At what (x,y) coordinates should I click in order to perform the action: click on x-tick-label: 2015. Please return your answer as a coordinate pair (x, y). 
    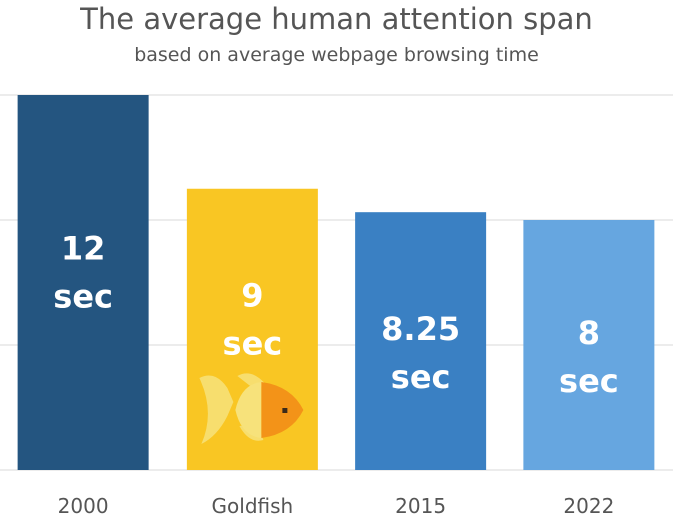
    Looking at the image, I should click on (420, 506).